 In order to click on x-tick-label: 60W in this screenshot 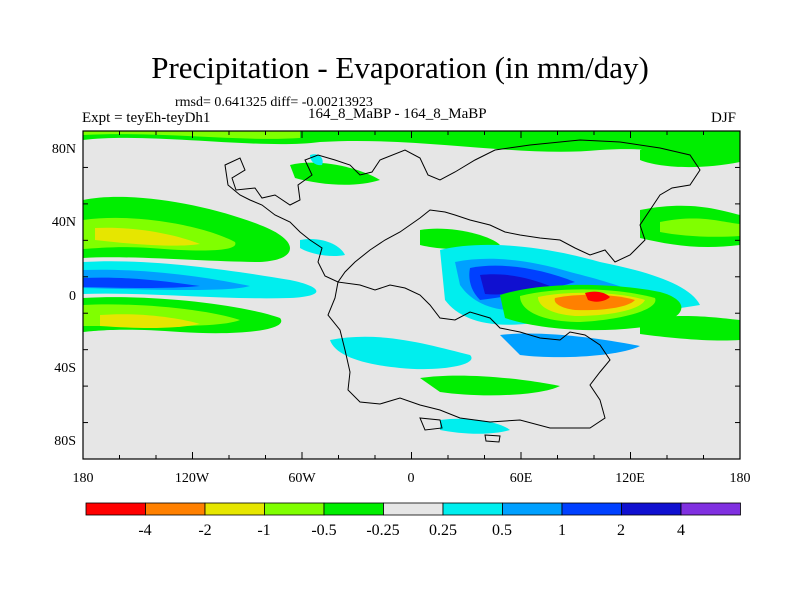, I will do `click(302, 478)`.